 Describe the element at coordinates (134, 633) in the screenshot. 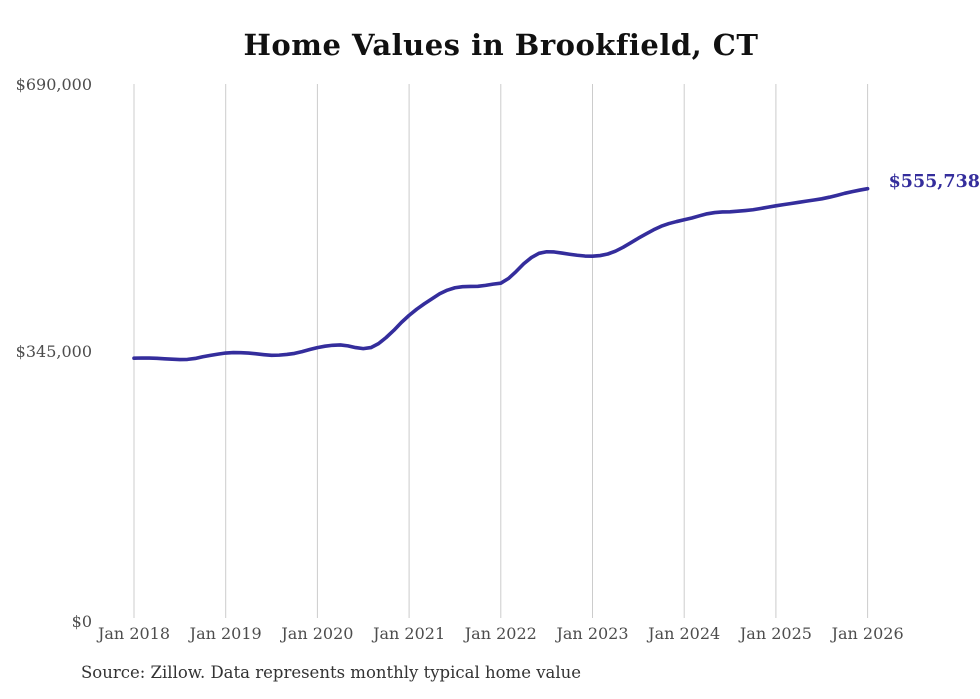

I see `x-axis-tick-label: Jan 2018` at that location.